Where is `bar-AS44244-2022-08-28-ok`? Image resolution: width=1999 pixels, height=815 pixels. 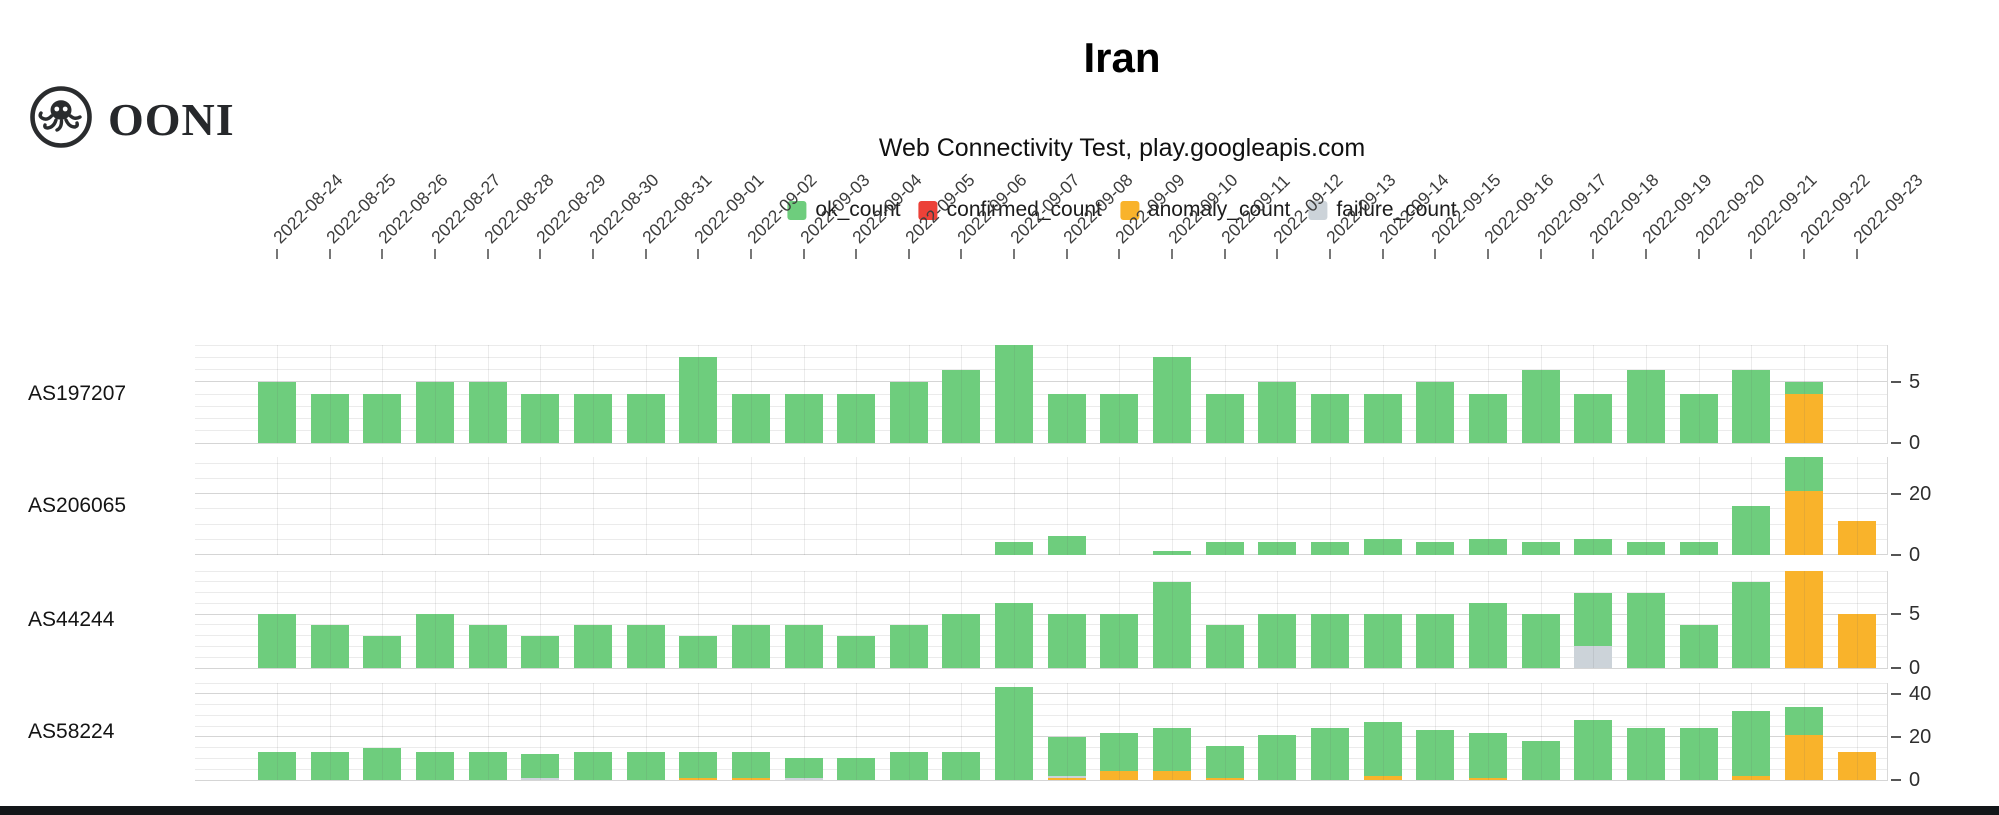
bar-AS44244-2022-08-28-ok is located at coordinates (487, 646).